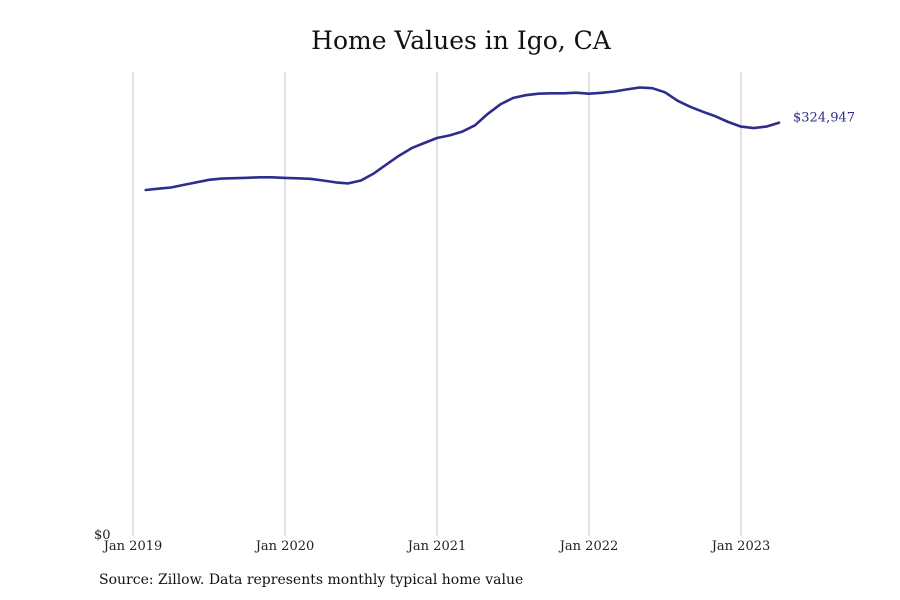 This screenshot has width=900, height=600. I want to click on x-tick-label: Jan 2021, so click(436, 546).